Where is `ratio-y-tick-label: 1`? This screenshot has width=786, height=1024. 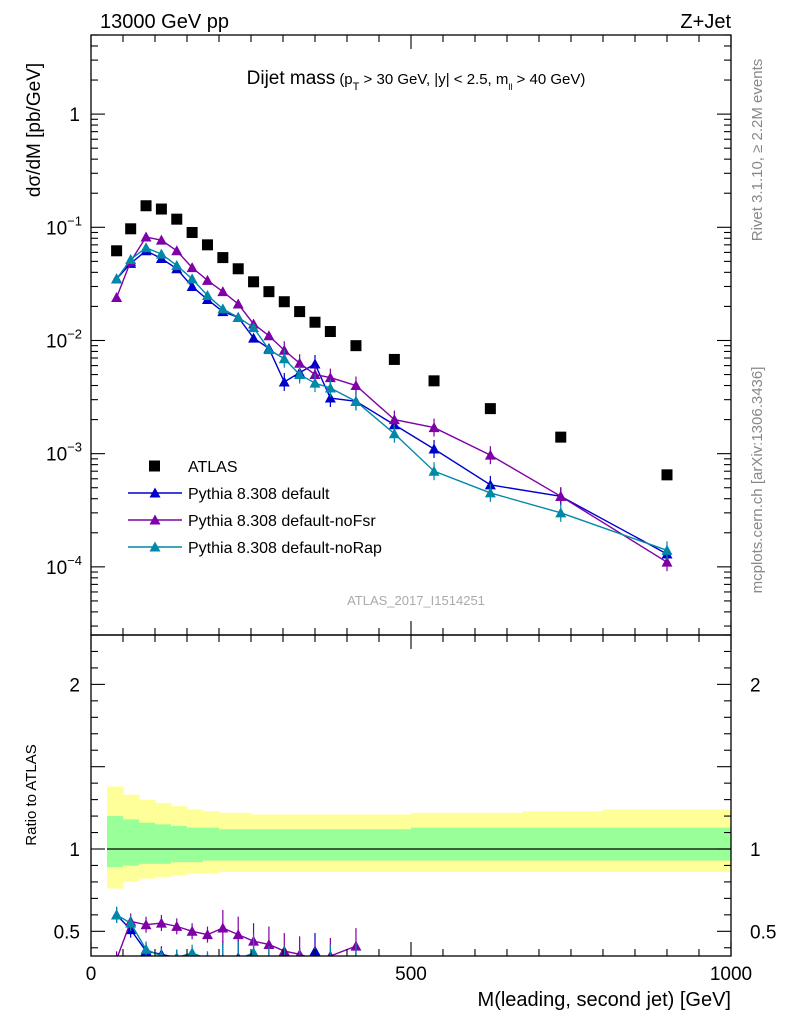 ratio-y-tick-label: 1 is located at coordinates (74, 850).